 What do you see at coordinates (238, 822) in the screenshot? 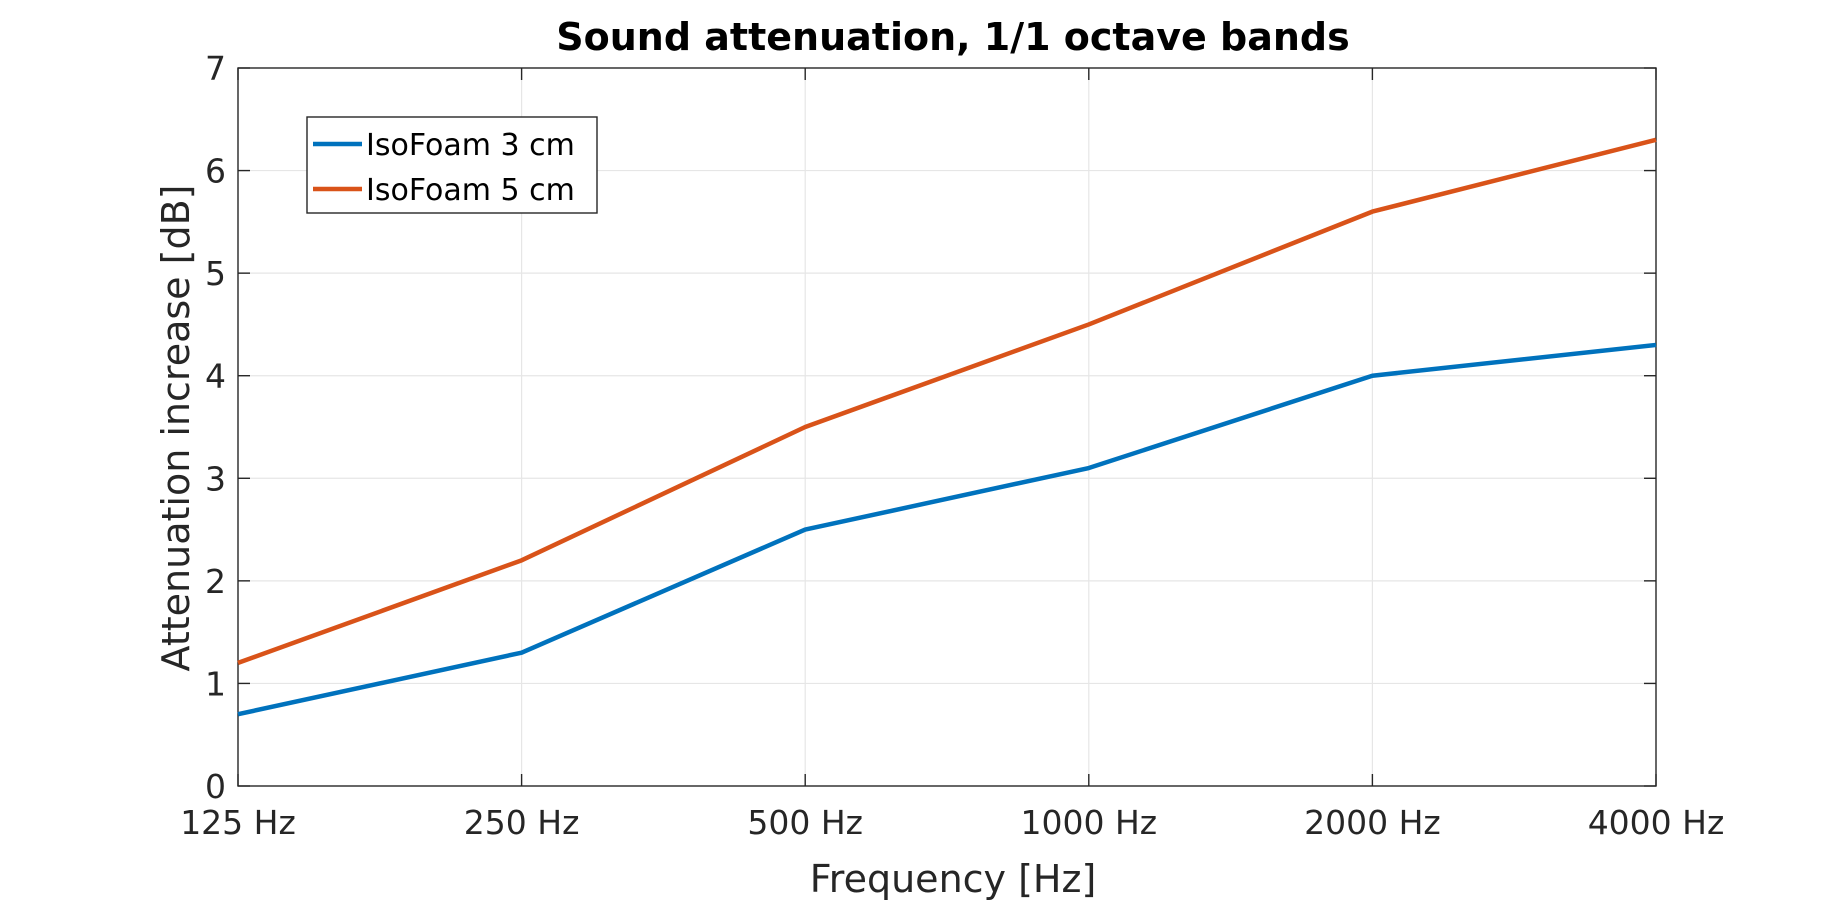
I see `x-tick-label: 125 Hz` at bounding box center [238, 822].